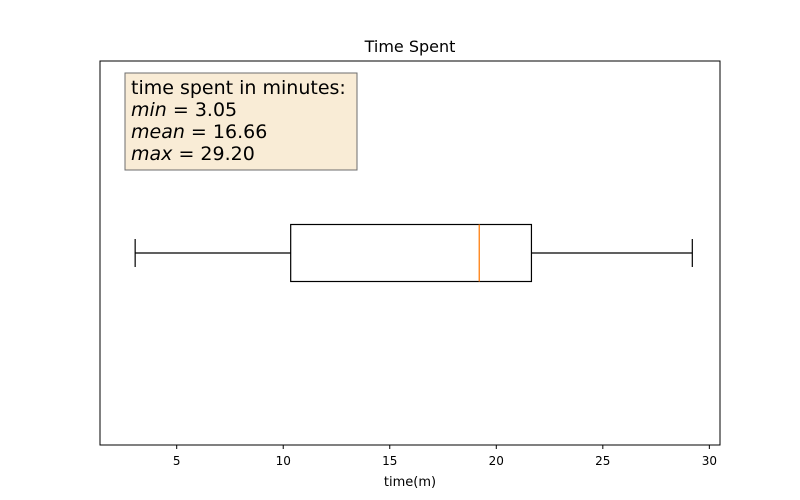 The image size is (800, 500). I want to click on stats-mean-value: 16.66, so click(240, 132).